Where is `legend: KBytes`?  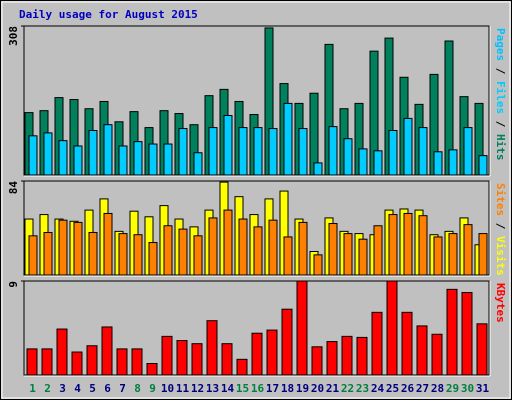
legend: KBytes is located at coordinates (500, 303).